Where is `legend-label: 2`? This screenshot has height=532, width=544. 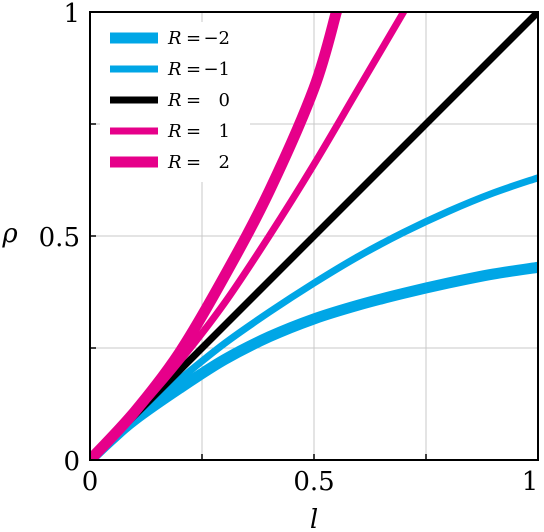
legend-label: 2 is located at coordinates (224, 162).